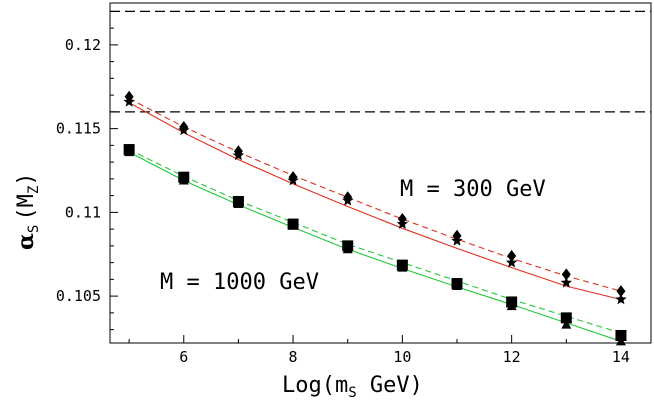  Describe the element at coordinates (78, 296) in the screenshot. I see `y-tick-label-0: 0.105` at that location.